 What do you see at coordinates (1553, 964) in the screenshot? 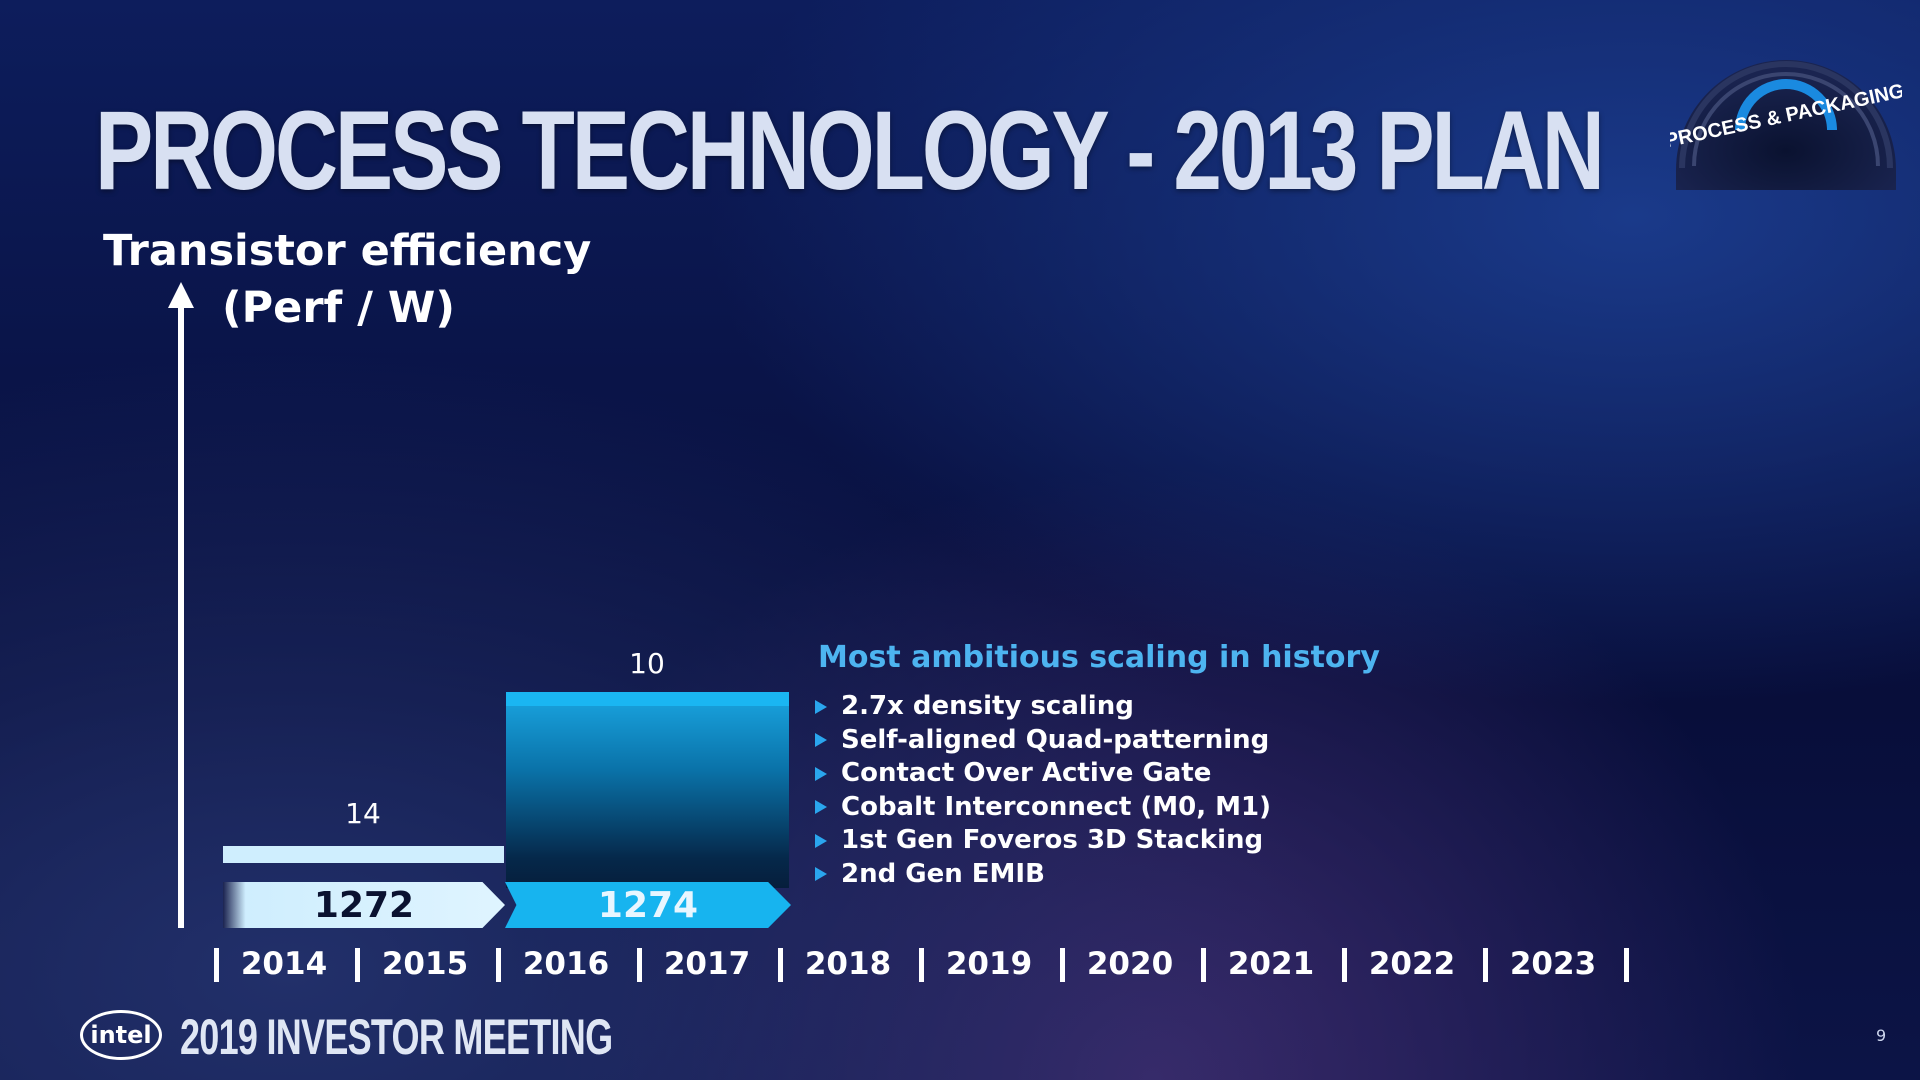
I see `year-tick-label: 2023` at bounding box center [1553, 964].